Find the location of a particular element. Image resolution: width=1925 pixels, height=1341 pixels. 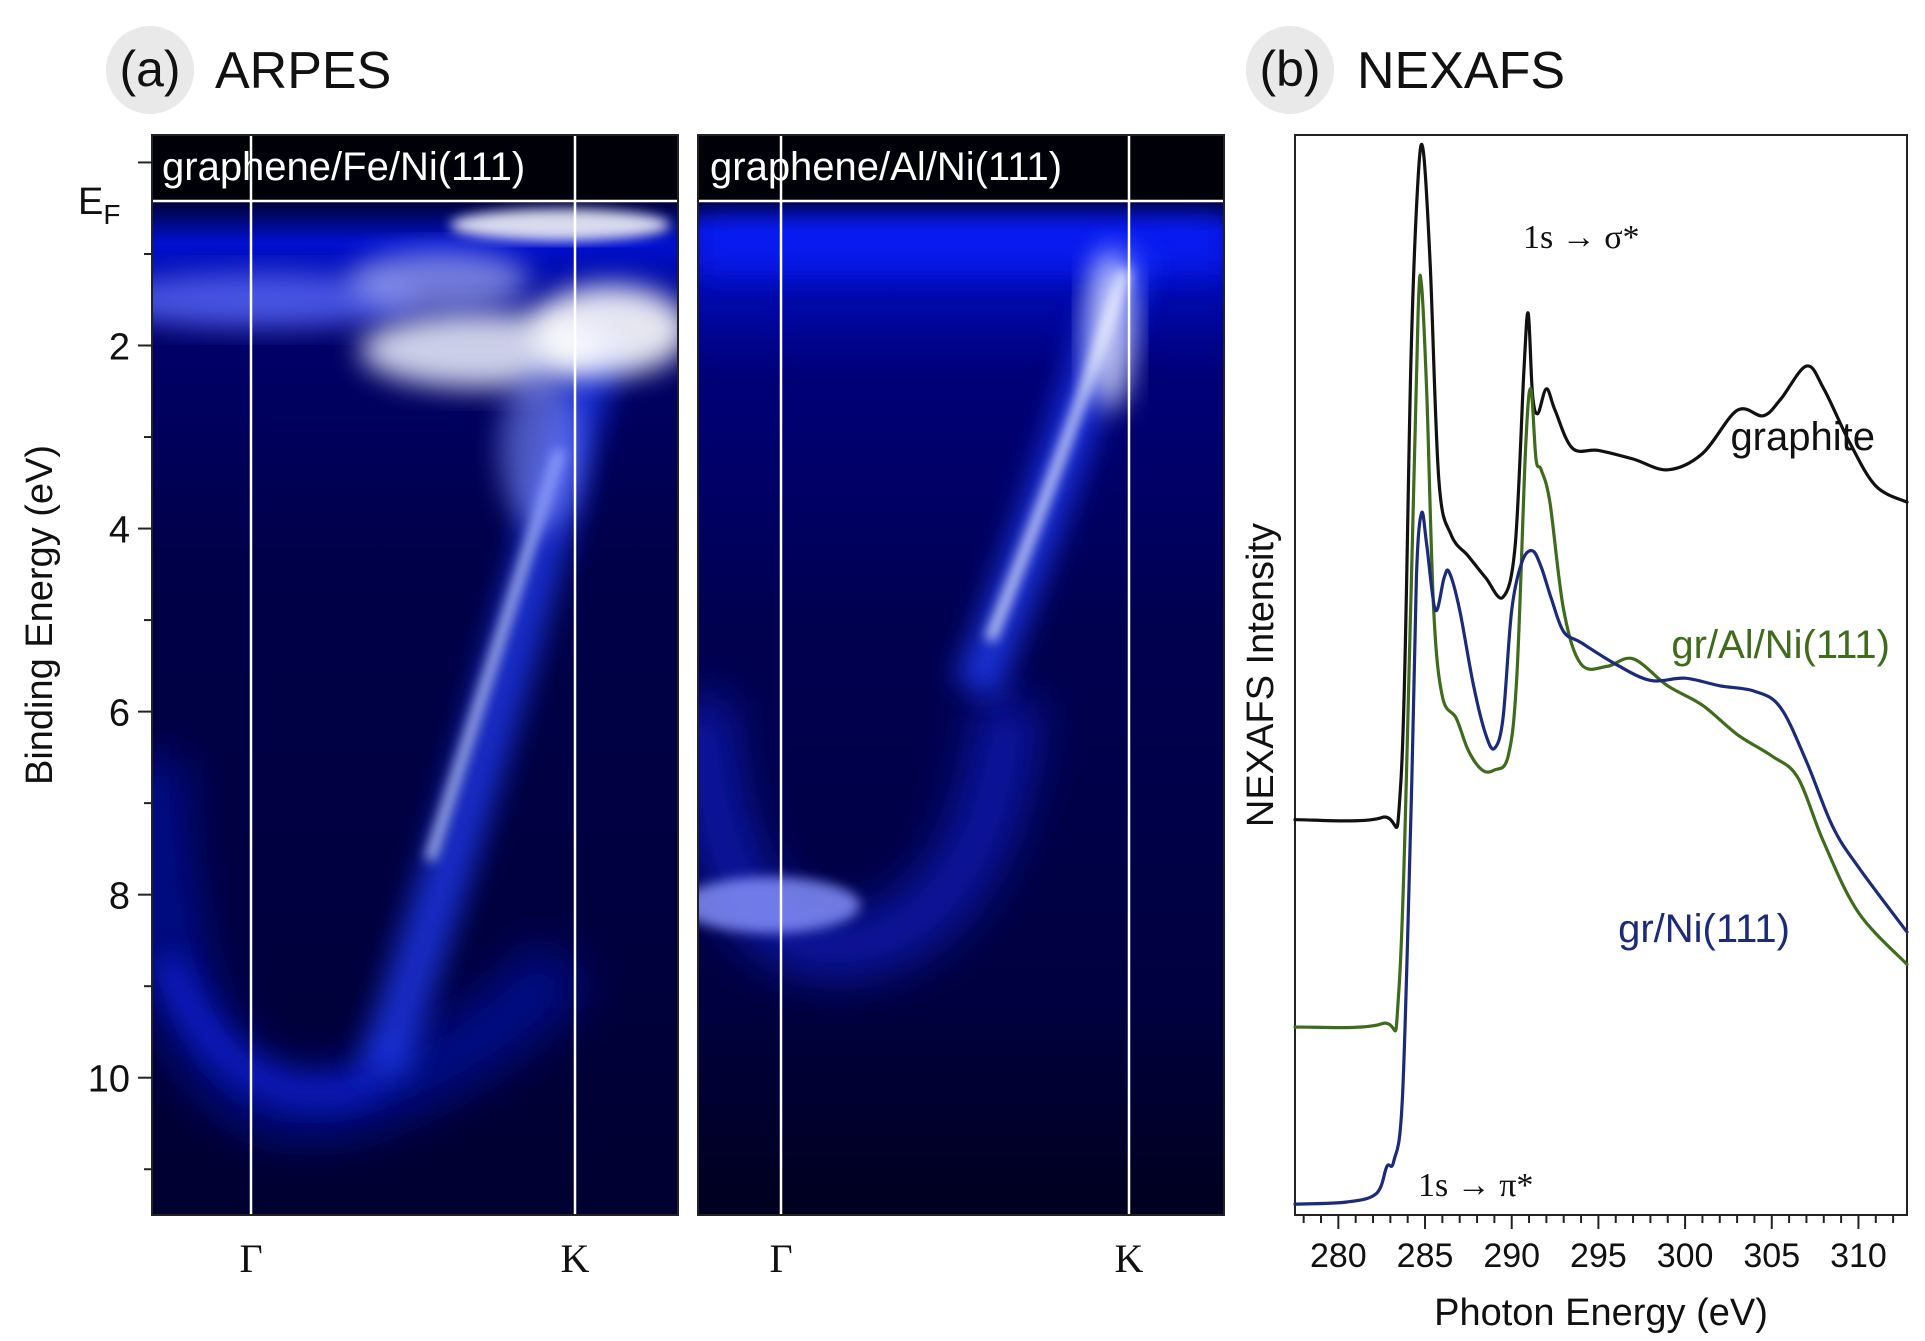

panel-a-letter: (a) is located at coordinates (149, 69).